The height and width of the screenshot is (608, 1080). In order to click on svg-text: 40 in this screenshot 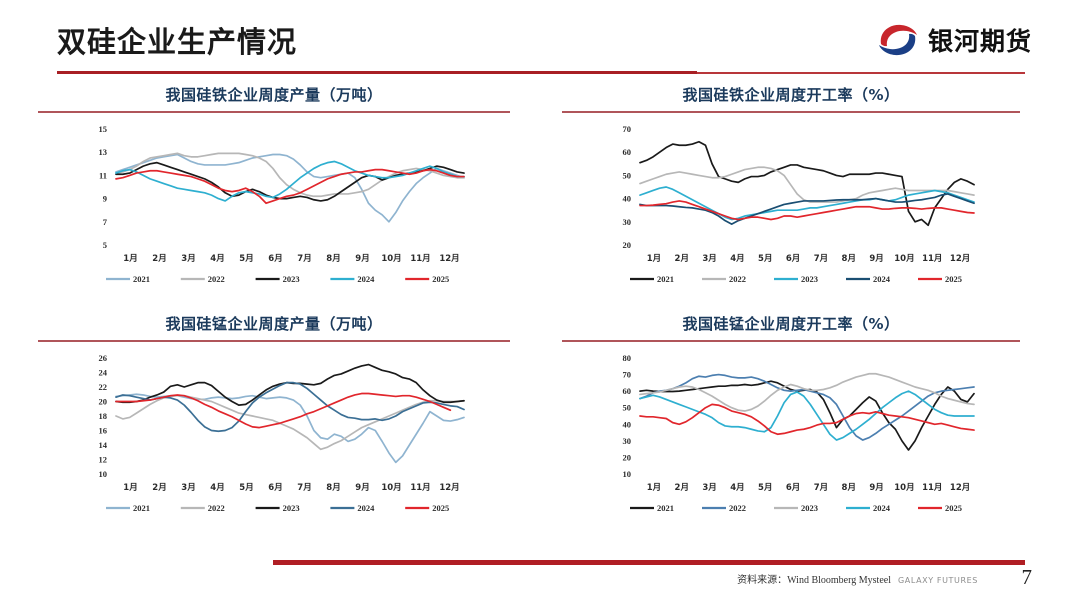, I will do `click(627, 199)`.